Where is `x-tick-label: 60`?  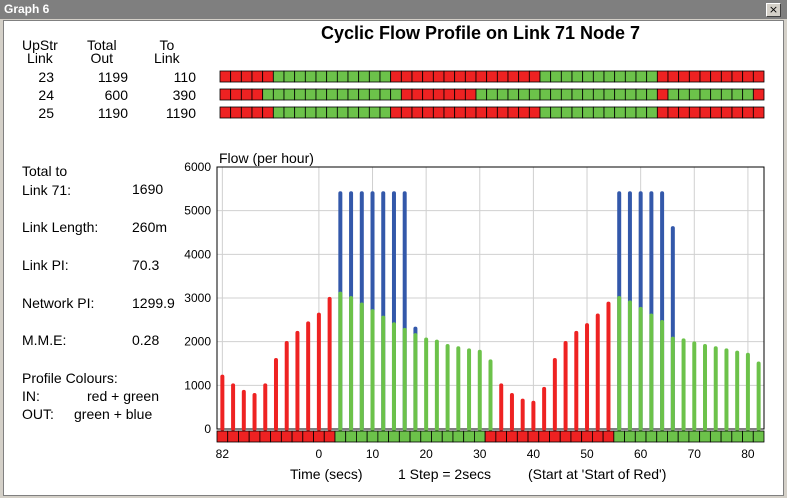 x-tick-label: 60 is located at coordinates (641, 454).